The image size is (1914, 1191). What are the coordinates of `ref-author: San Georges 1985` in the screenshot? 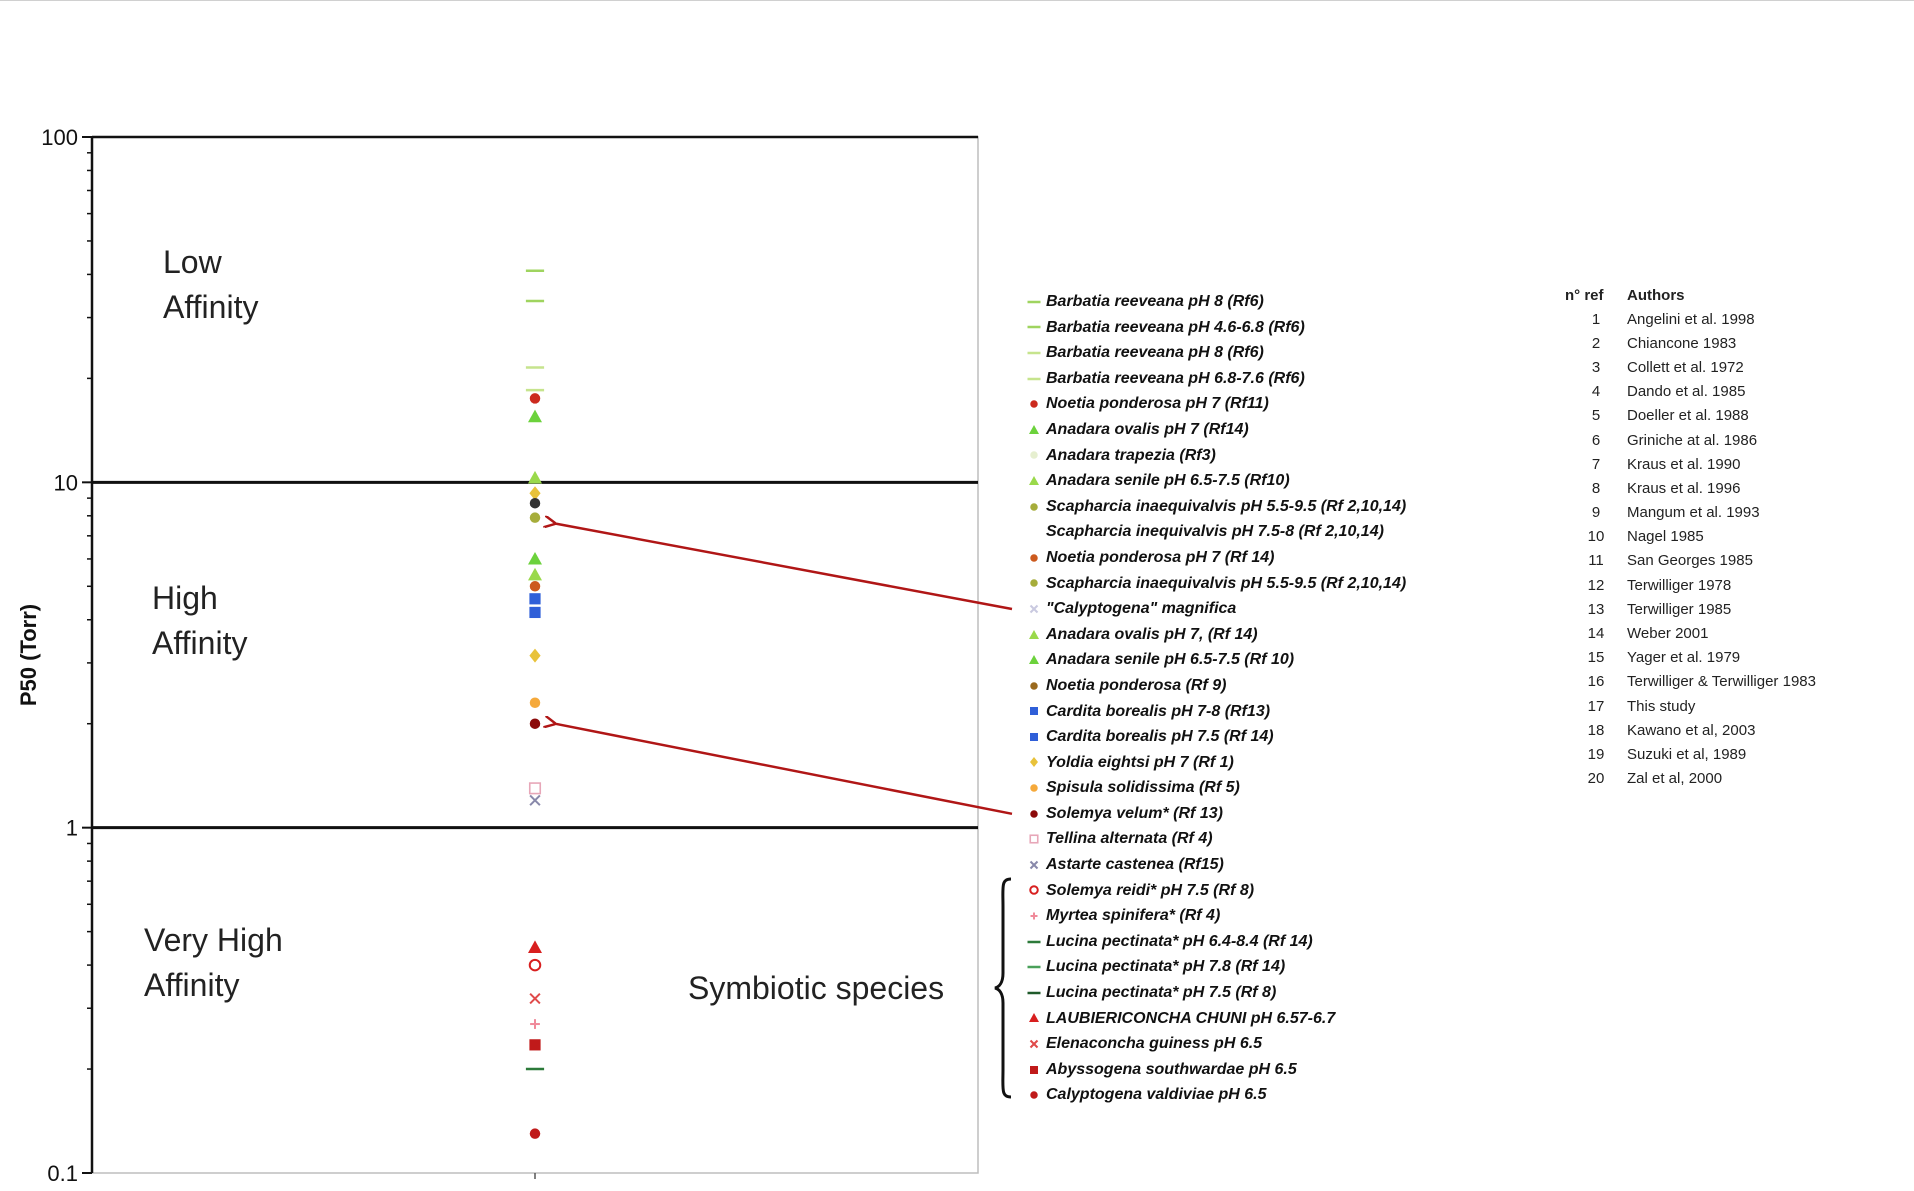 It's located at (1690, 561).